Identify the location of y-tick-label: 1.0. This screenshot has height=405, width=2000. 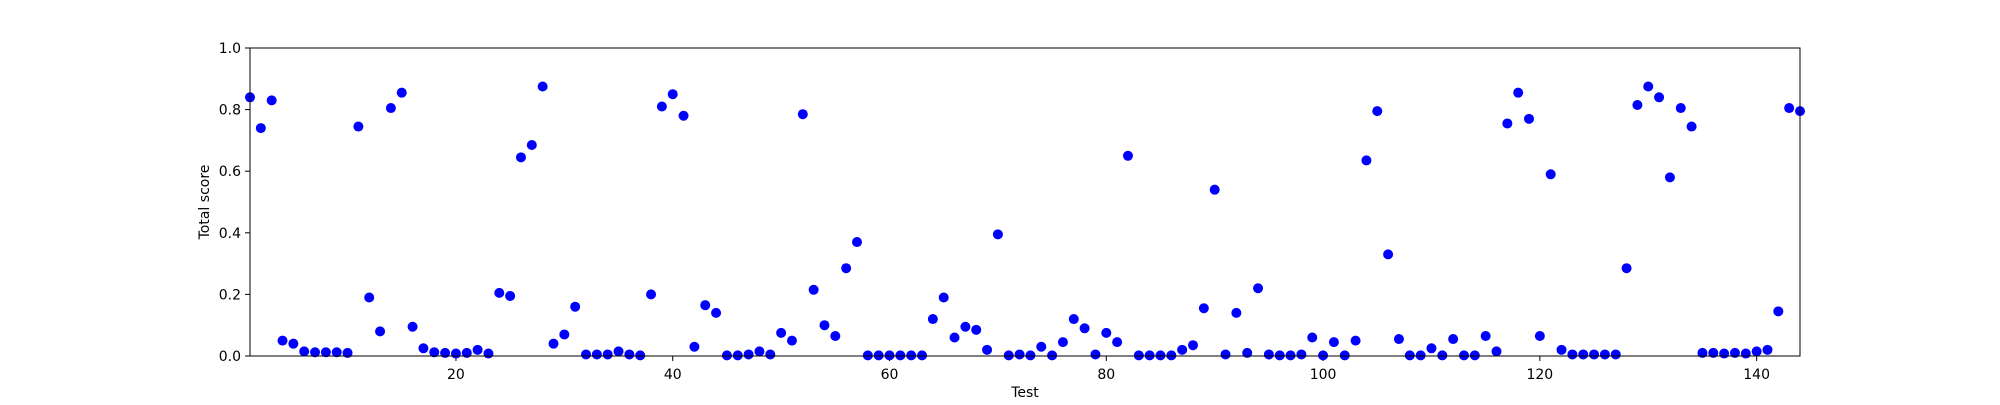
(230, 49).